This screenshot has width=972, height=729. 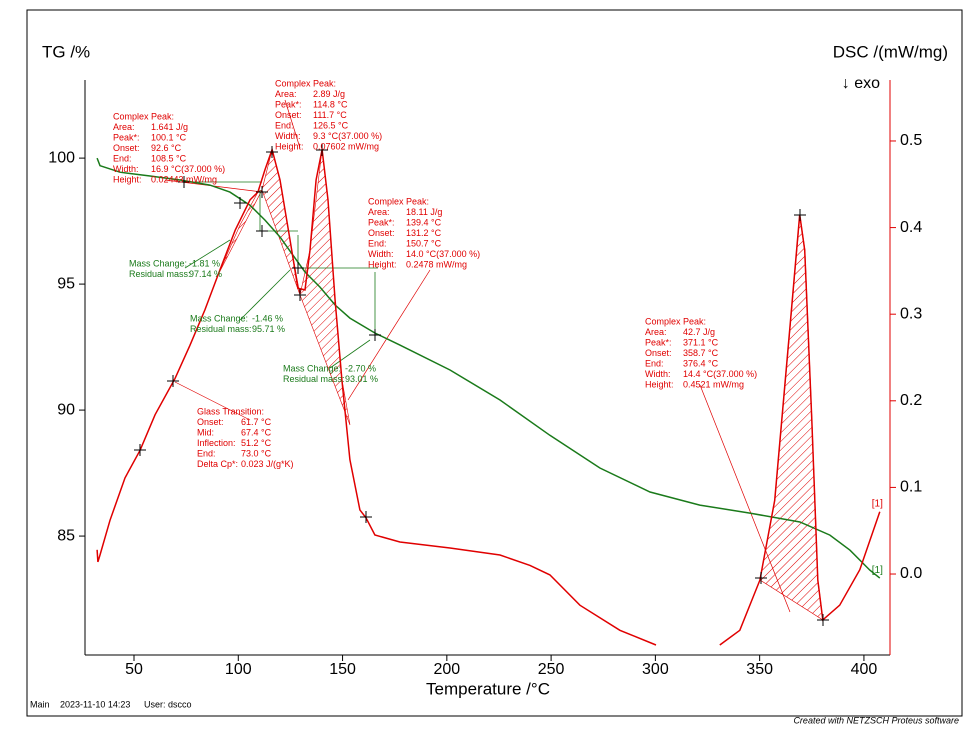 I want to click on annotation-value: 61.7 °C, so click(x=256, y=422).